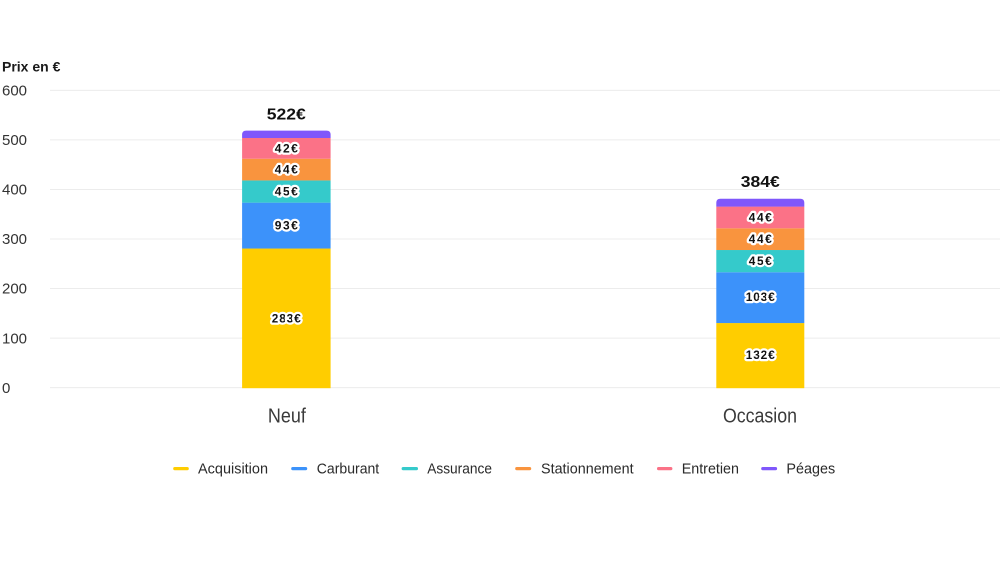 This screenshot has height=562, width=1000. Describe the element at coordinates (6, 388) in the screenshot. I see `svg-text: 0` at that location.